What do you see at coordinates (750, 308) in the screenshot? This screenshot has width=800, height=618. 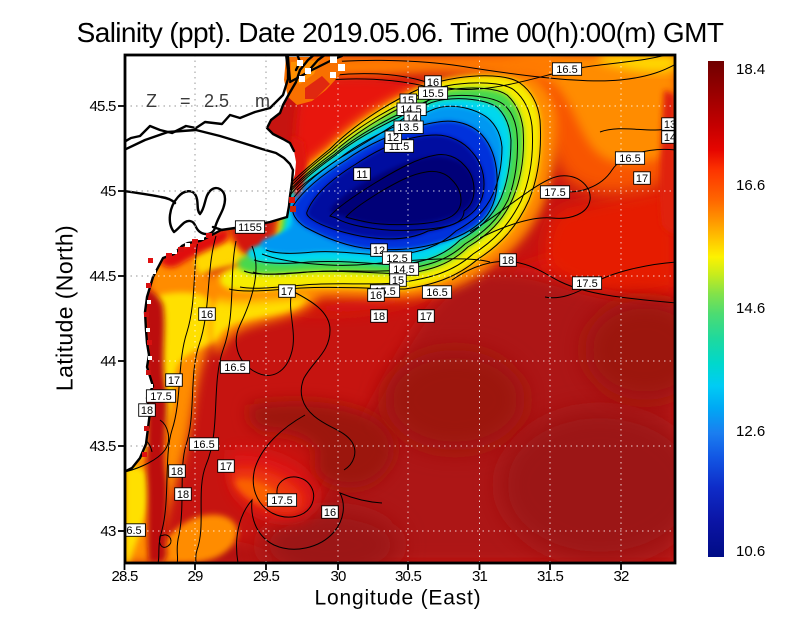 I see `svg-text: 14.6` at bounding box center [750, 308].